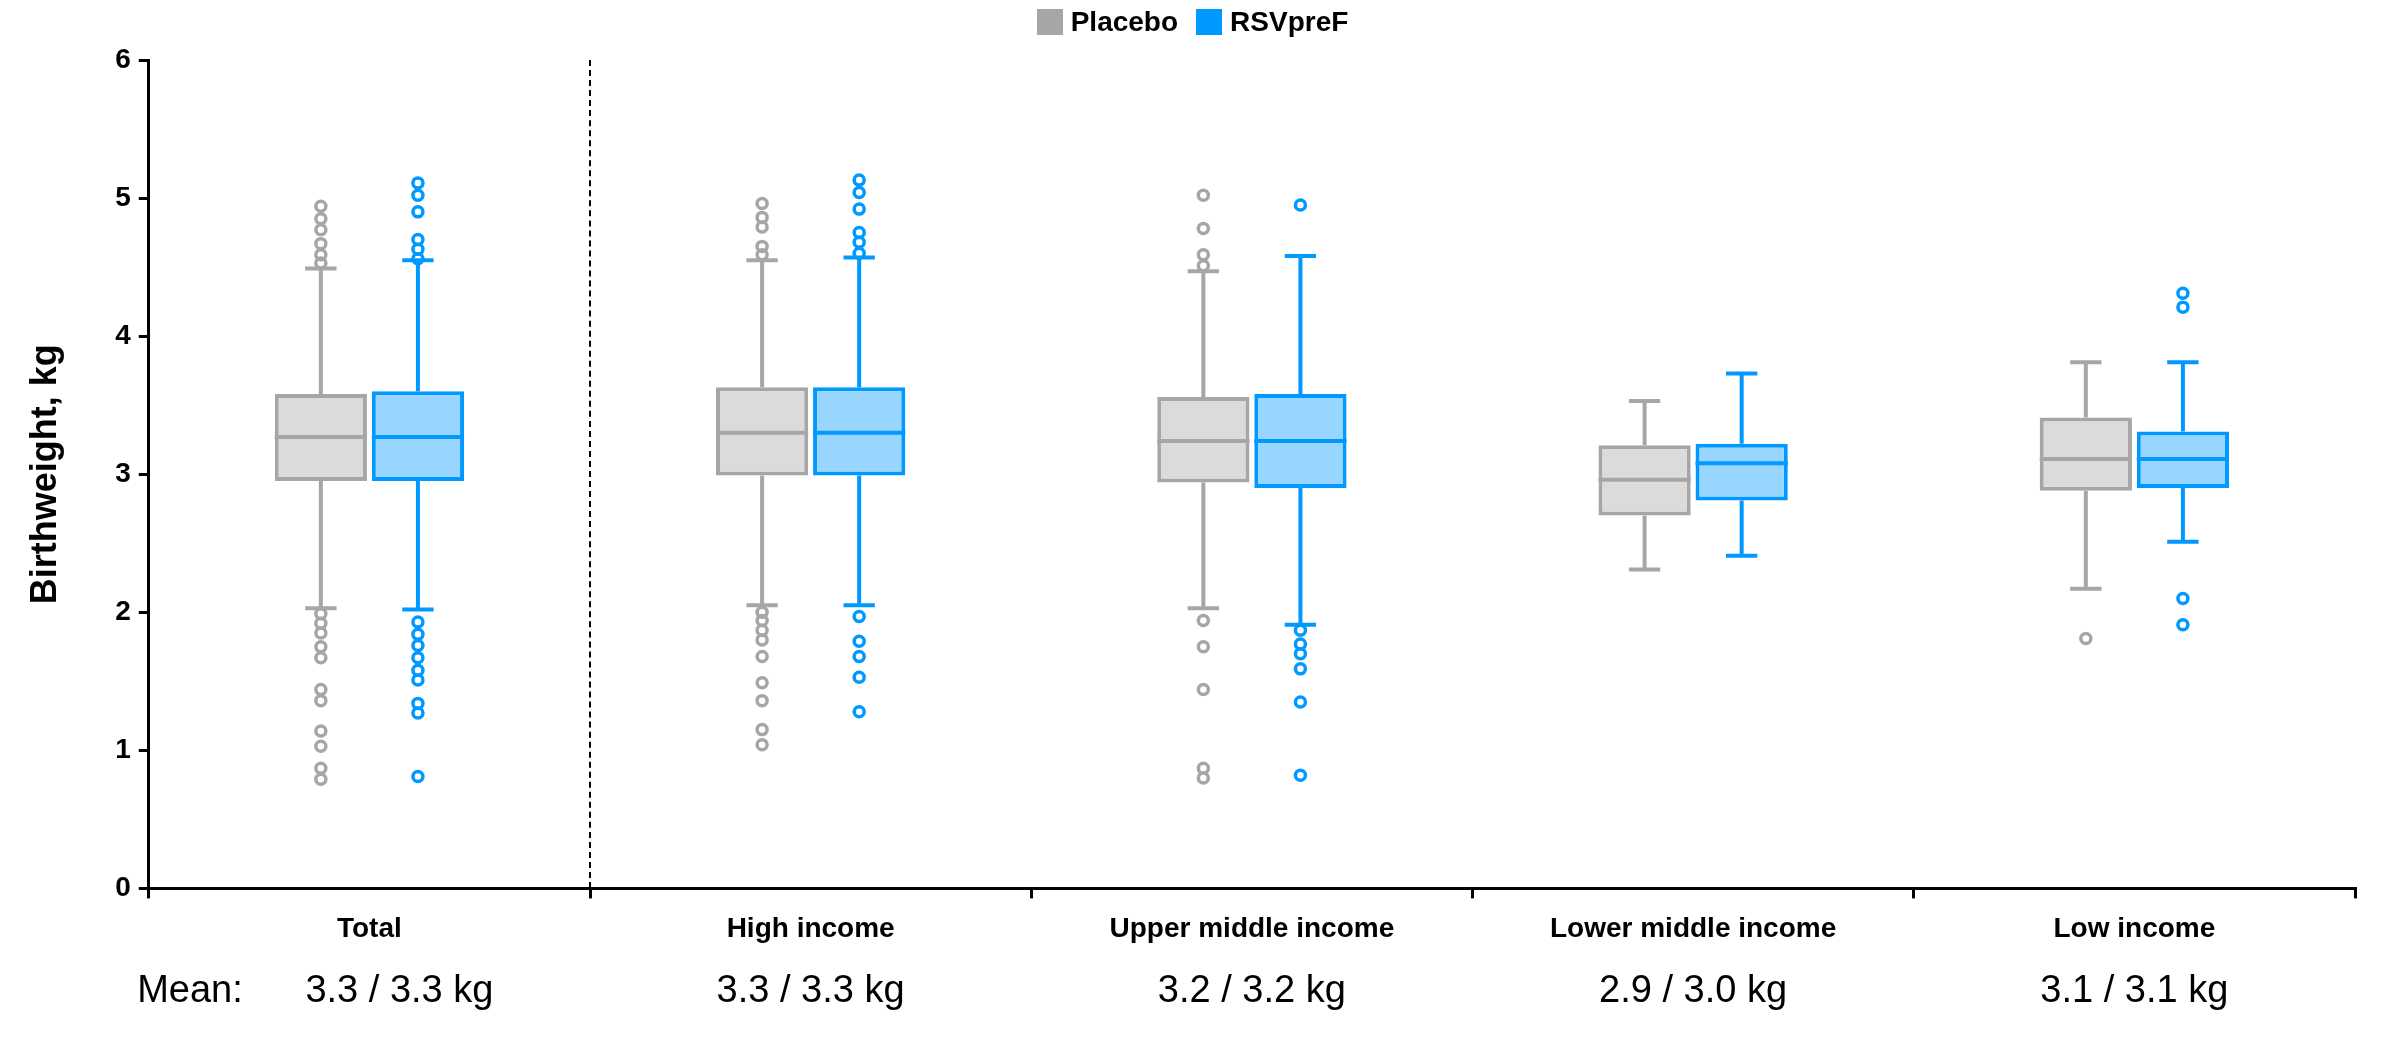 The height and width of the screenshot is (1045, 2385). What do you see at coordinates (123, 334) in the screenshot?
I see `y-tick-label: 4` at bounding box center [123, 334].